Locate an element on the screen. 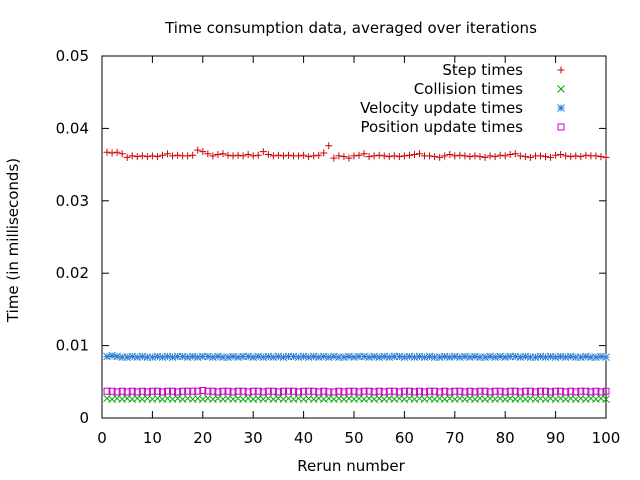 The width and height of the screenshot is (640, 480). legend-label: Velocity update times is located at coordinates (441, 108).